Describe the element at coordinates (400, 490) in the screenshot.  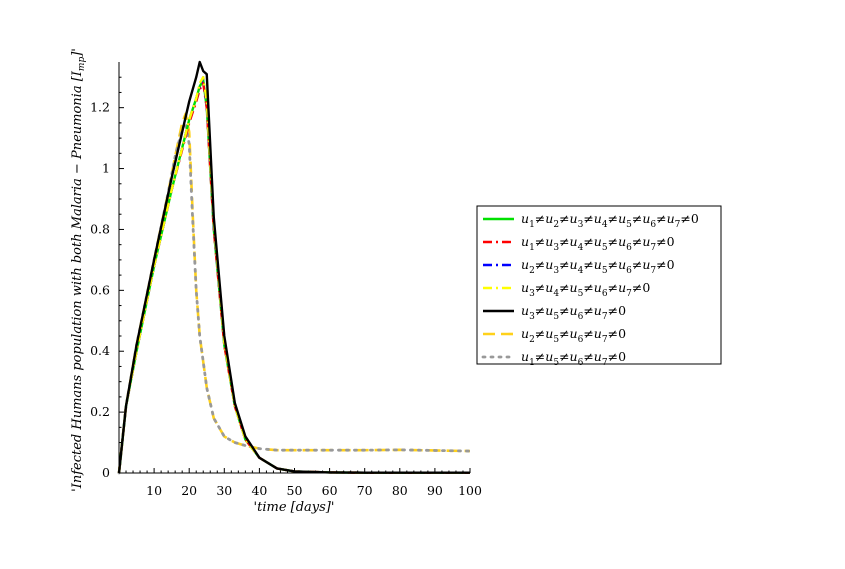
I see `x-tick-label: 80` at that location.